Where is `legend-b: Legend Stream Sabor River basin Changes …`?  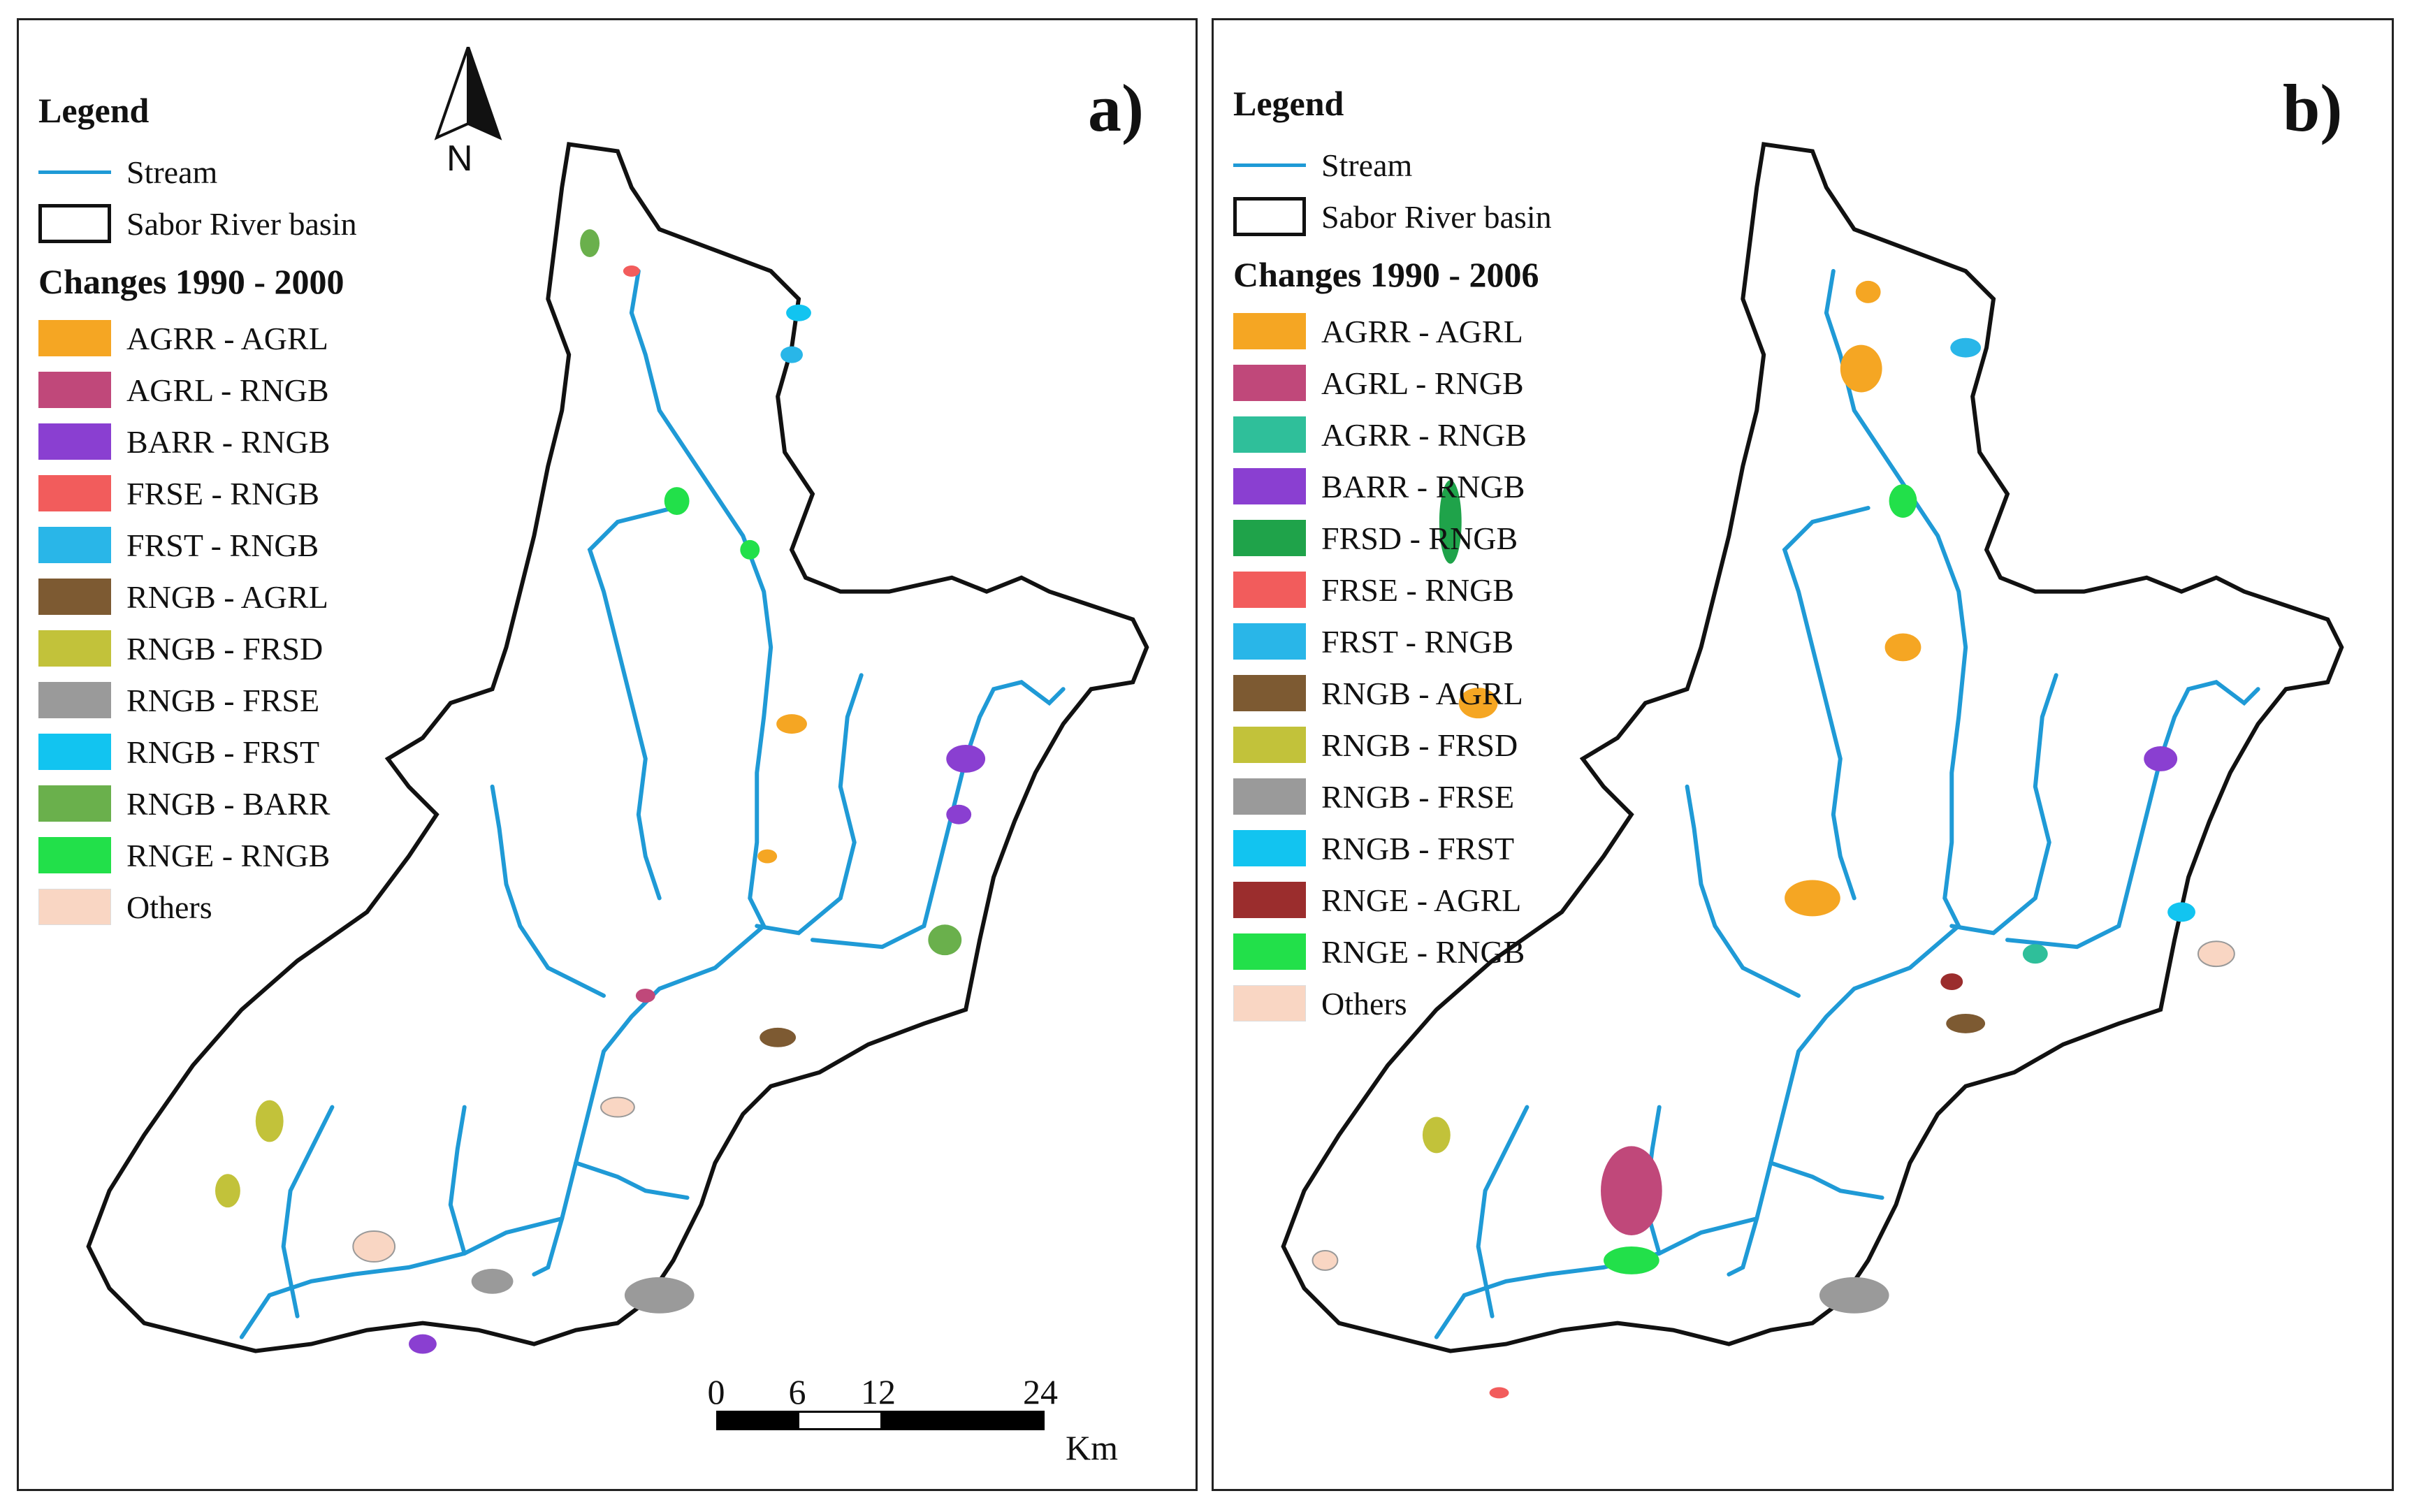 legend-b: Legend Stream Sabor River basin Changes … is located at coordinates (1392, 556).